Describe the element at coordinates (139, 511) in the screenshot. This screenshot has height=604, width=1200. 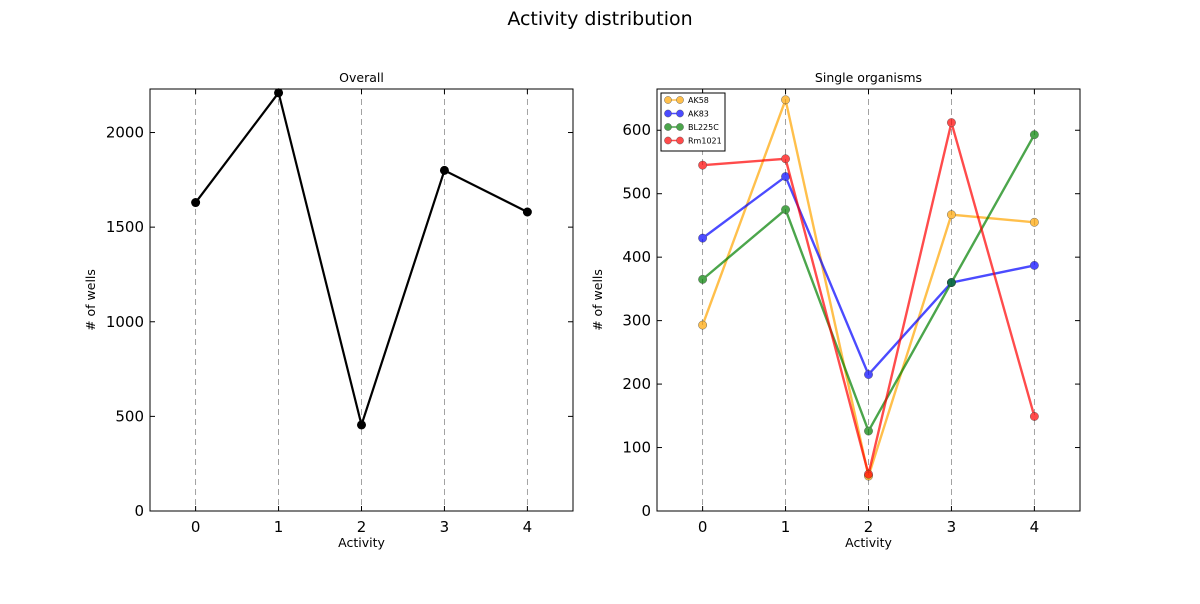
I see `panel-1-ytick-label-0: 0` at that location.